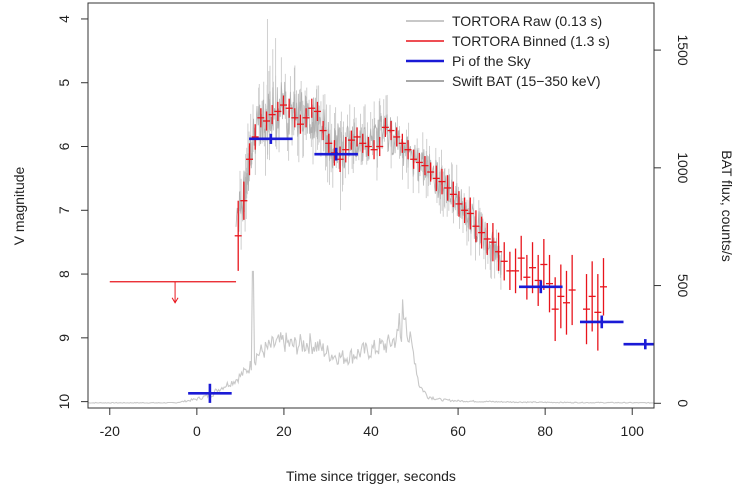 This screenshot has height=491, width=732. Describe the element at coordinates (683, 50) in the screenshot. I see `y2-tick-label: 1500` at that location.